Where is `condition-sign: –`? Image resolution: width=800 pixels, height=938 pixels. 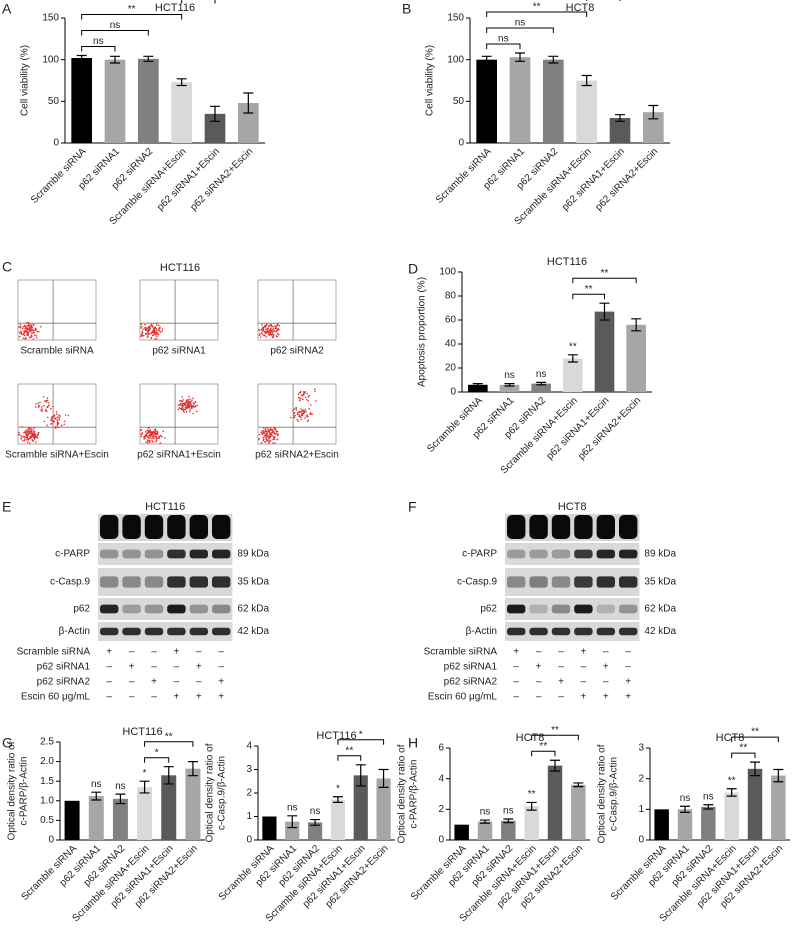
condition-sign: – is located at coordinates (606, 682).